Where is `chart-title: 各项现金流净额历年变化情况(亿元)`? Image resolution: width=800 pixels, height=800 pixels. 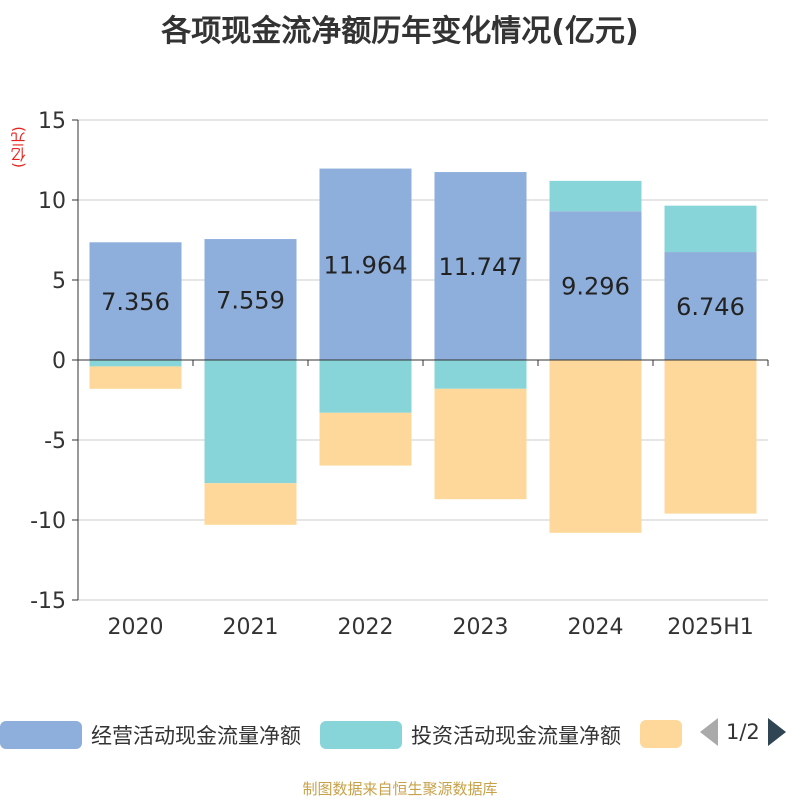
chart-title: 各项现金流净额历年变化情况(亿元) is located at coordinates (400, 31).